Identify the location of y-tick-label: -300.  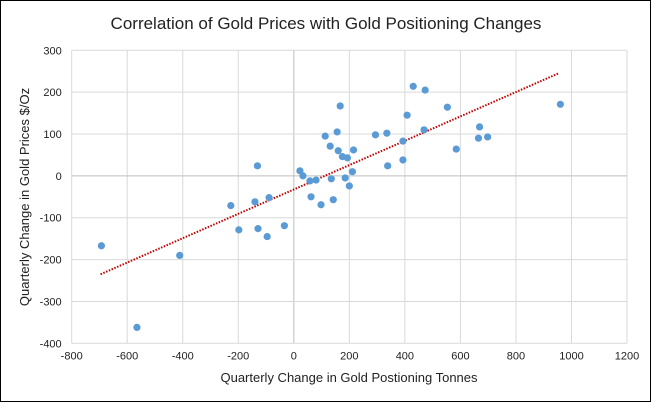
(51, 302).